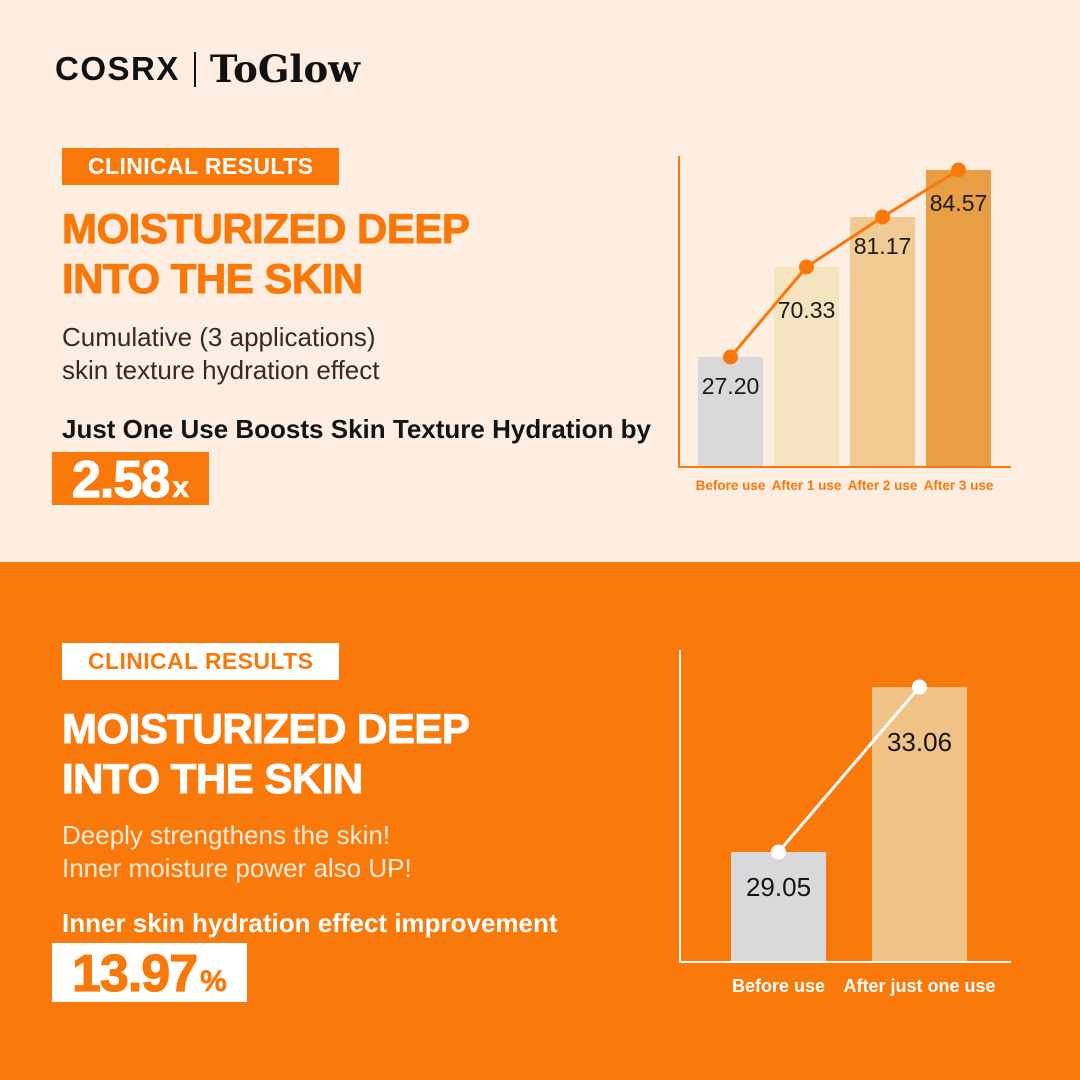 The width and height of the screenshot is (1080, 1080). I want to click on bar-value-label: 81.17, so click(882, 246).